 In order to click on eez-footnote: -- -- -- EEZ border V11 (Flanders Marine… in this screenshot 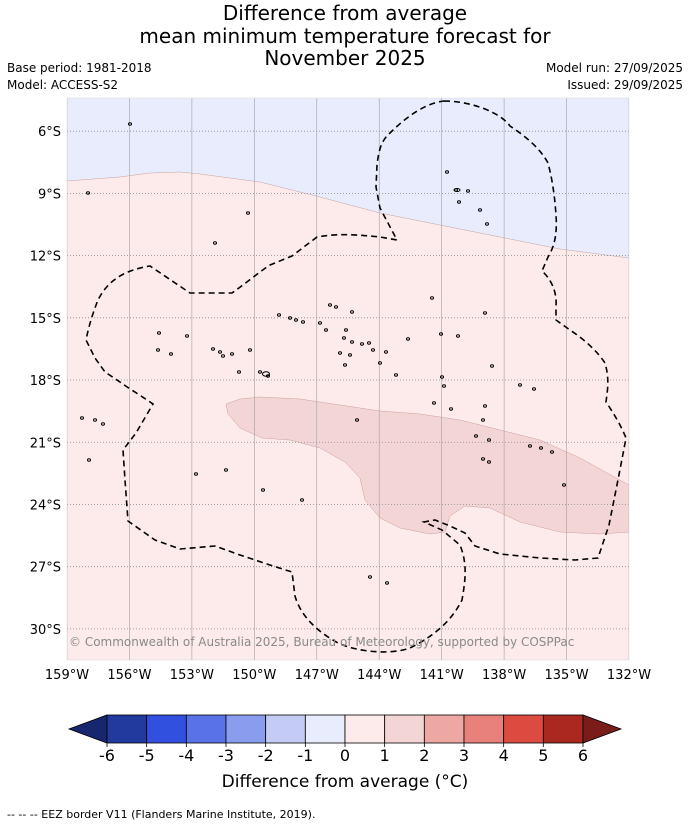, I will do `click(161, 814)`.